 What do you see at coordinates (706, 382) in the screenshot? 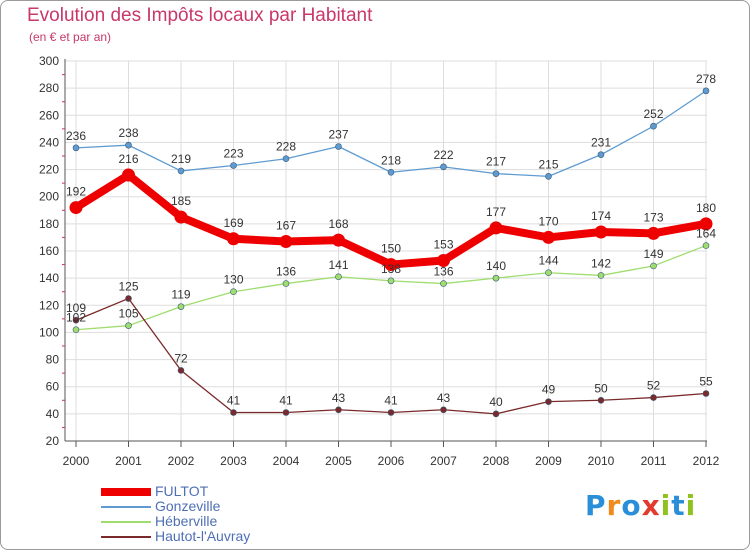
I see `data-label-hautot-l-auvray: 55` at bounding box center [706, 382].